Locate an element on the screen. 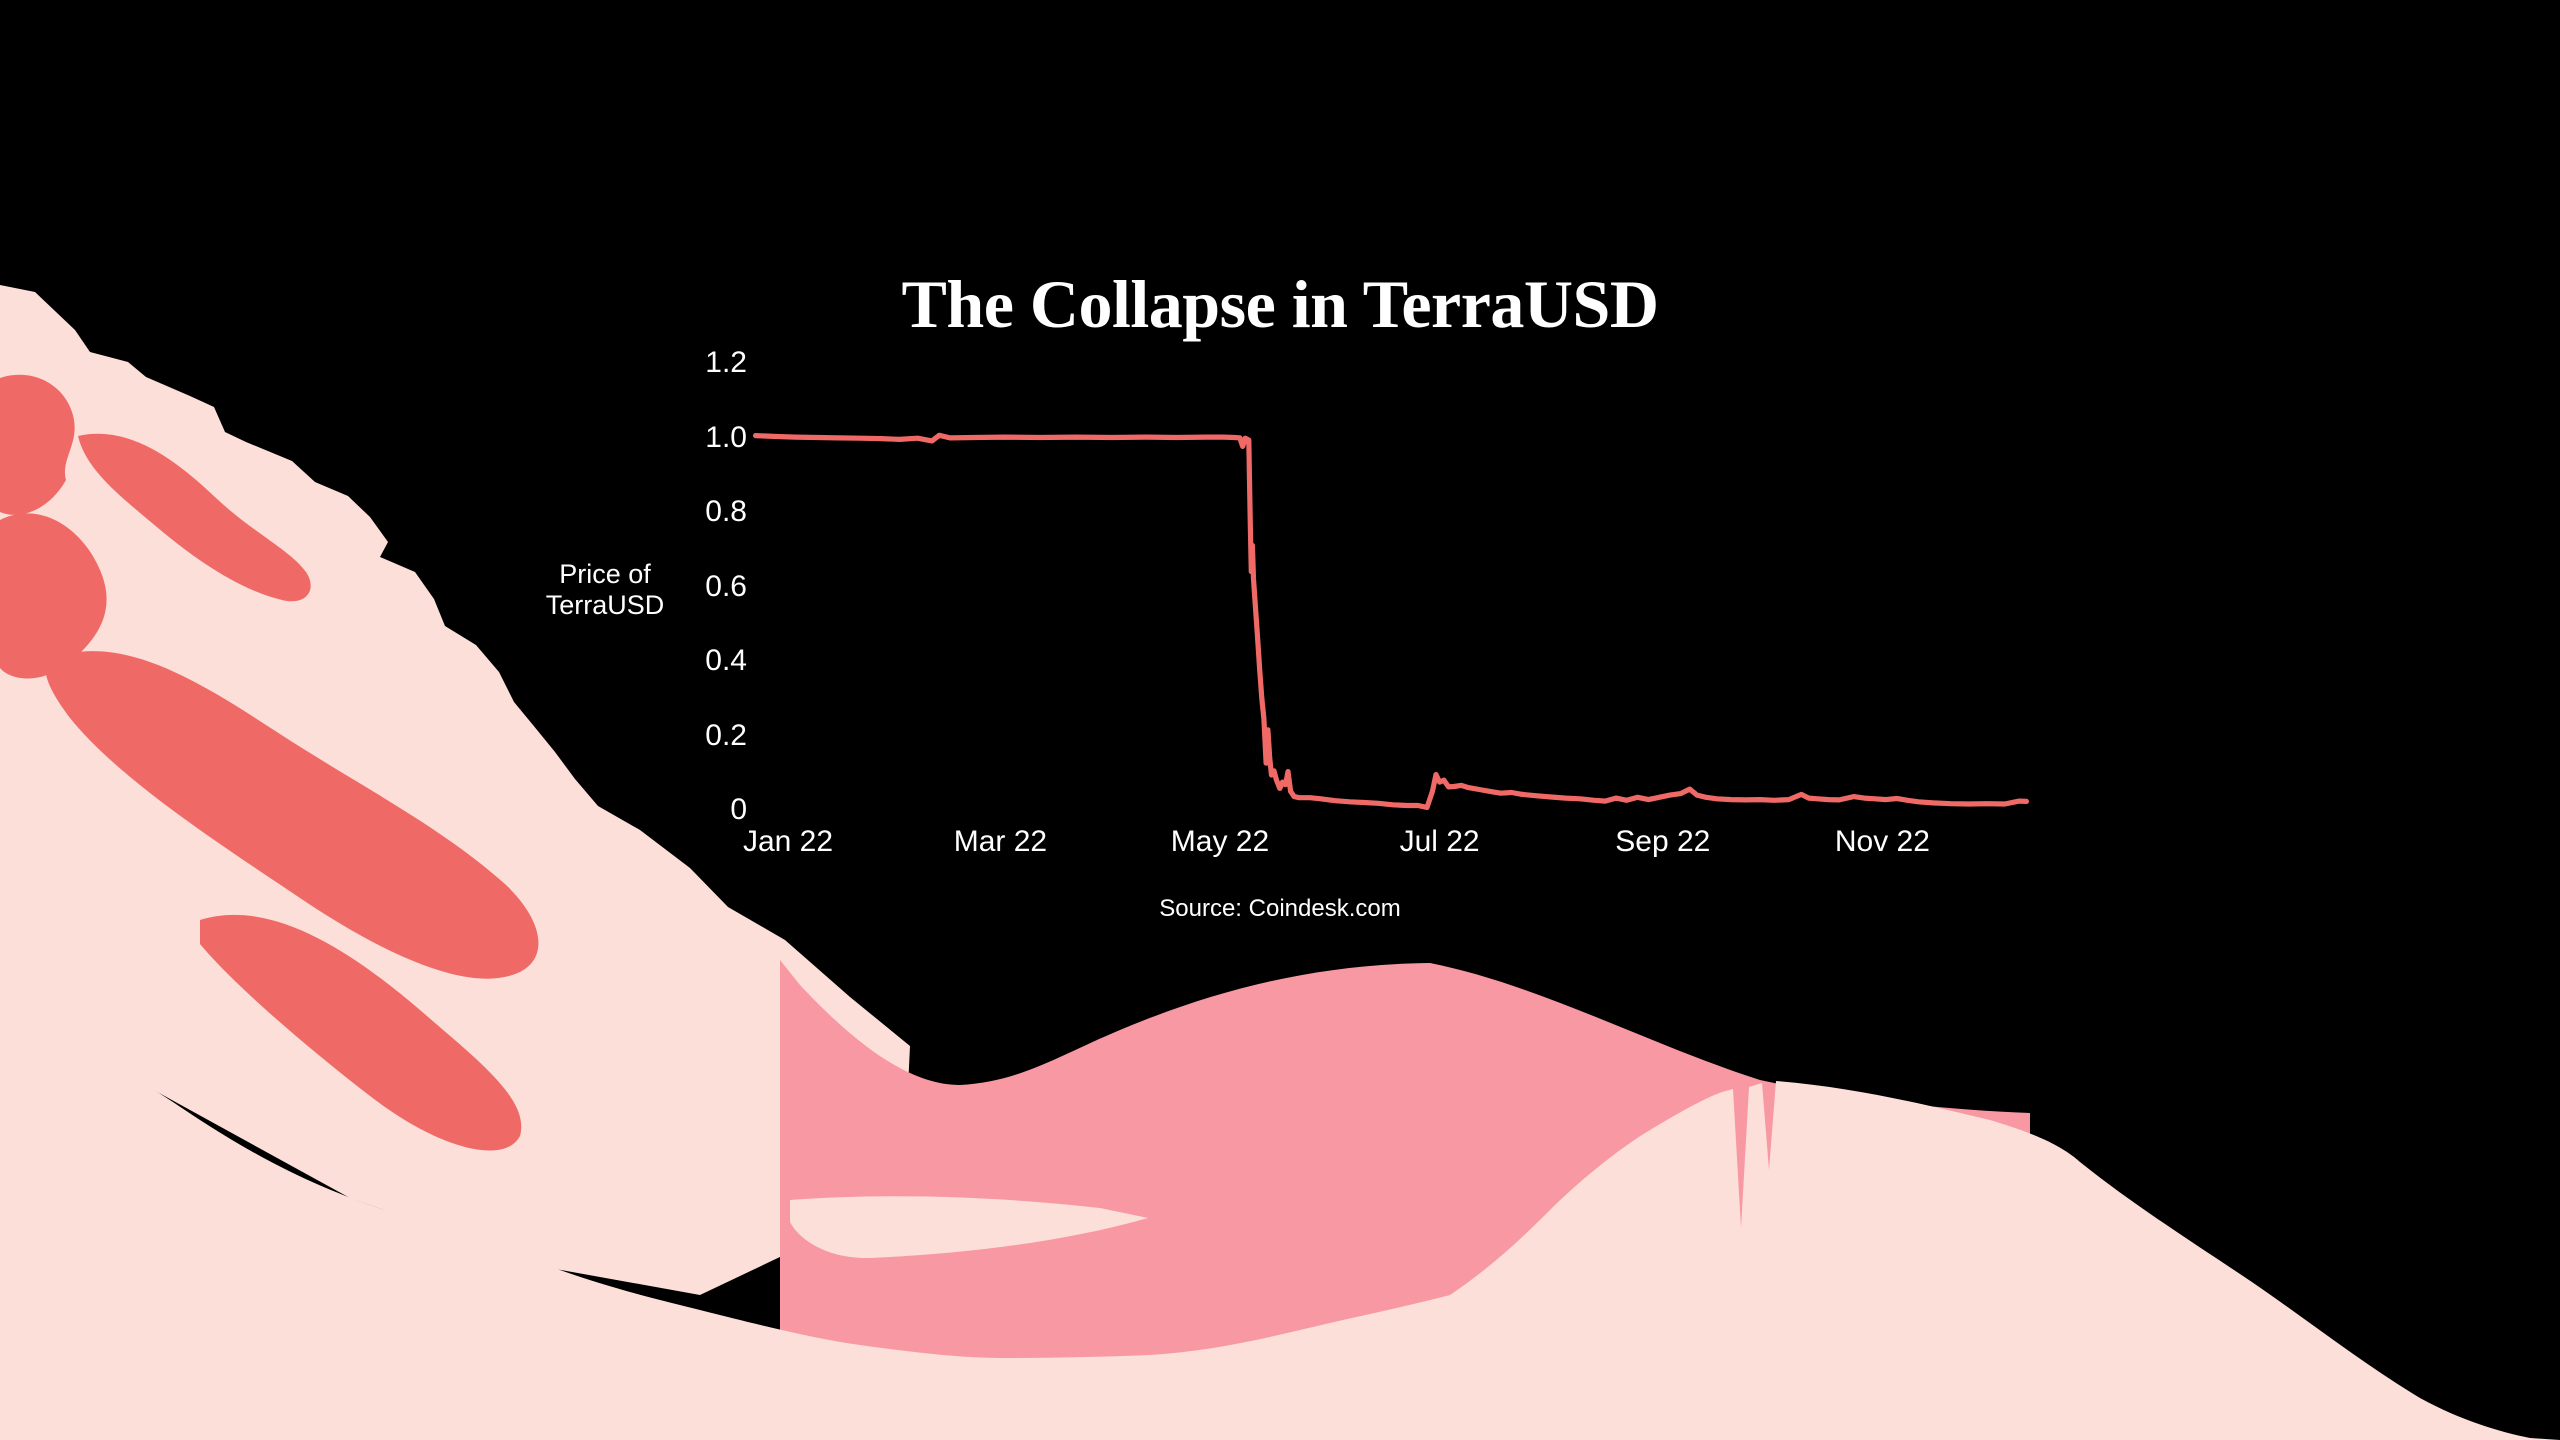 The height and width of the screenshot is (1440, 2560). x-tick-label: Jul 22 is located at coordinates (1439, 841).